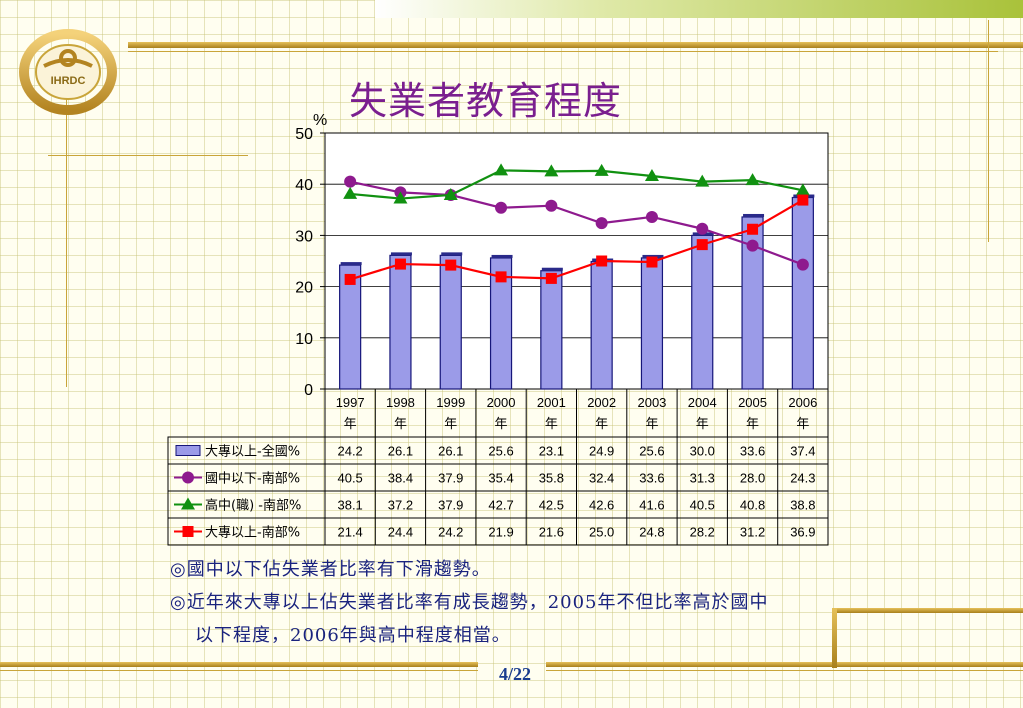  I want to click on legend-swatch, so click(188, 450).